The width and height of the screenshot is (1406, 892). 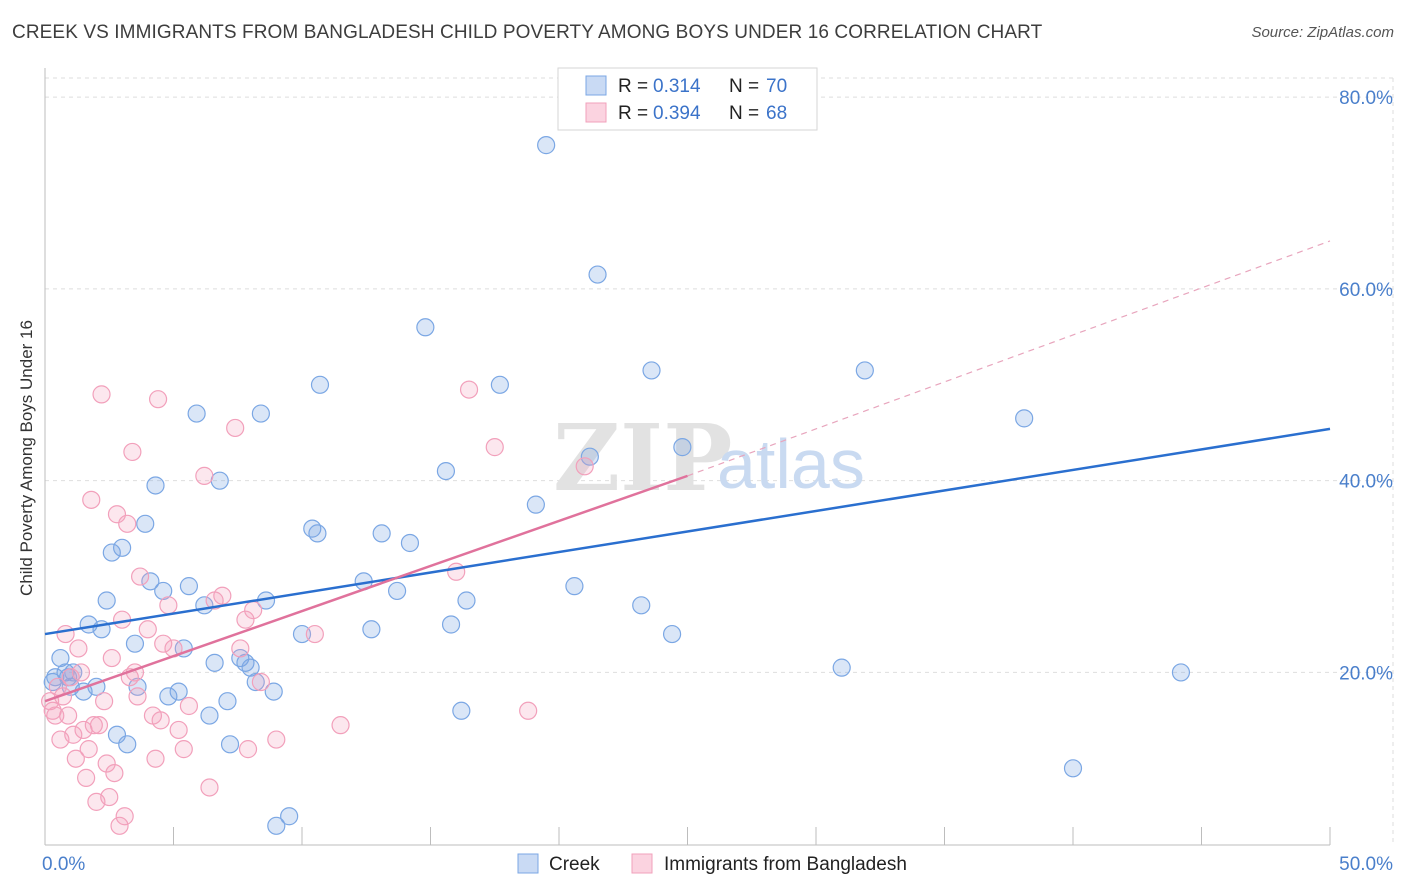 What do you see at coordinates (791, 464) in the screenshot?
I see `watermark-atlas: atlas` at bounding box center [791, 464].